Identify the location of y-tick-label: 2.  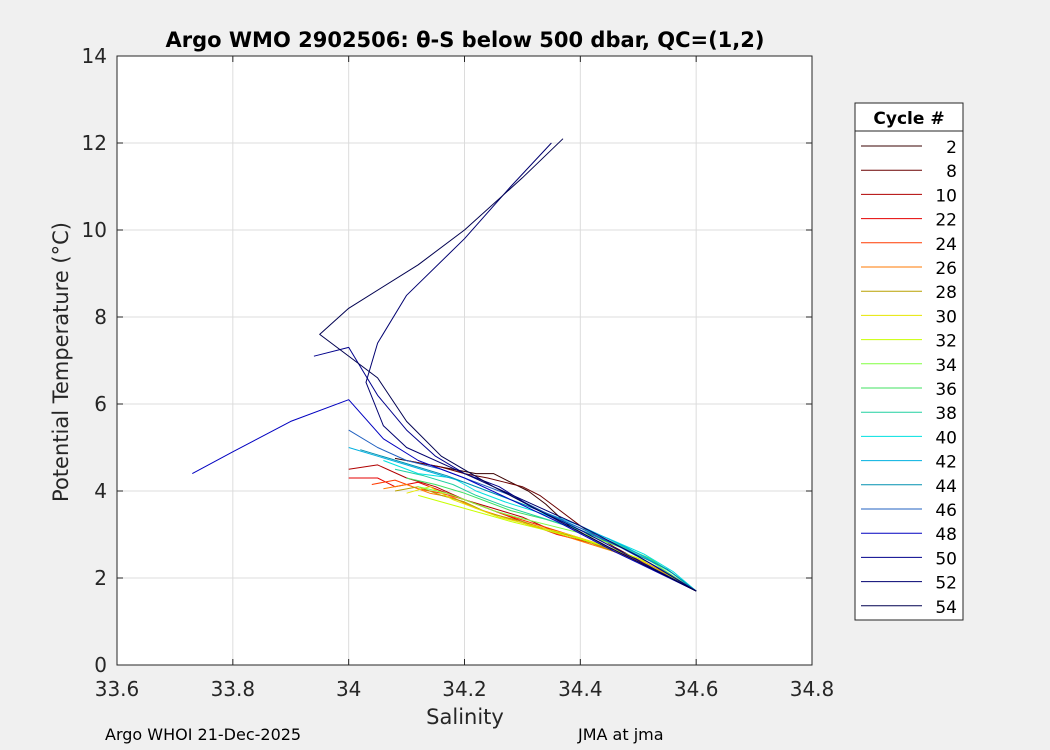
(100, 578).